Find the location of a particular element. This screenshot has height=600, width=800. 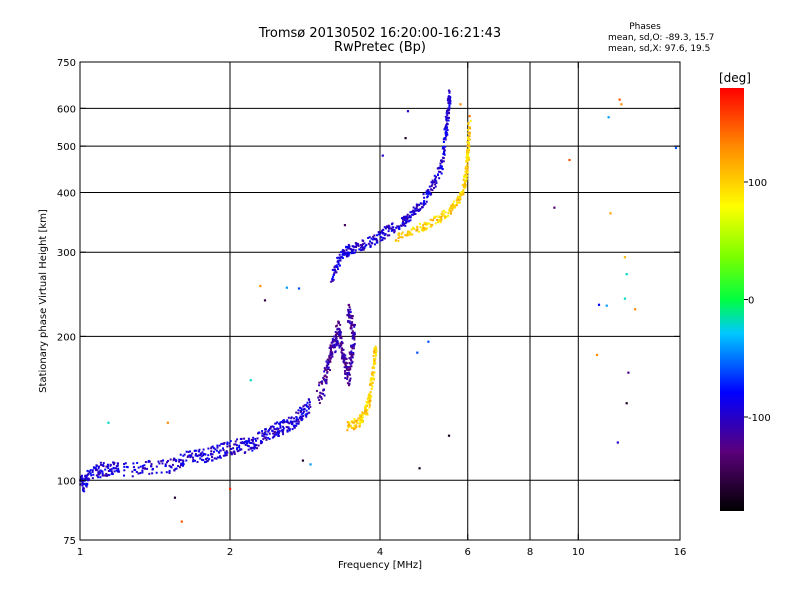

colorbar-tick-label: 0 is located at coordinates (751, 301).